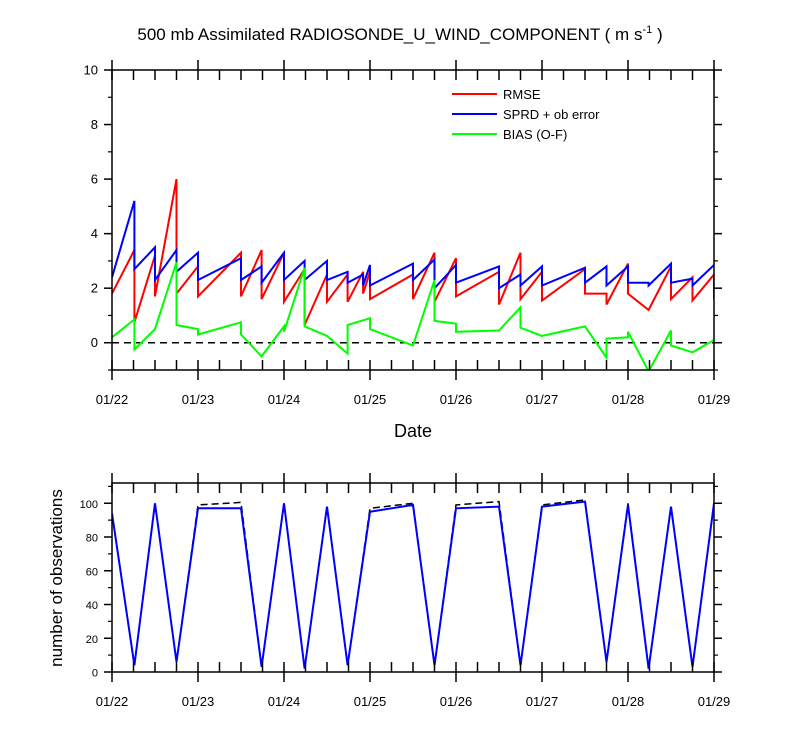 Image resolution: width=800 pixels, height=750 pixels. I want to click on bottom-y-tick-label: 60, so click(92, 572).